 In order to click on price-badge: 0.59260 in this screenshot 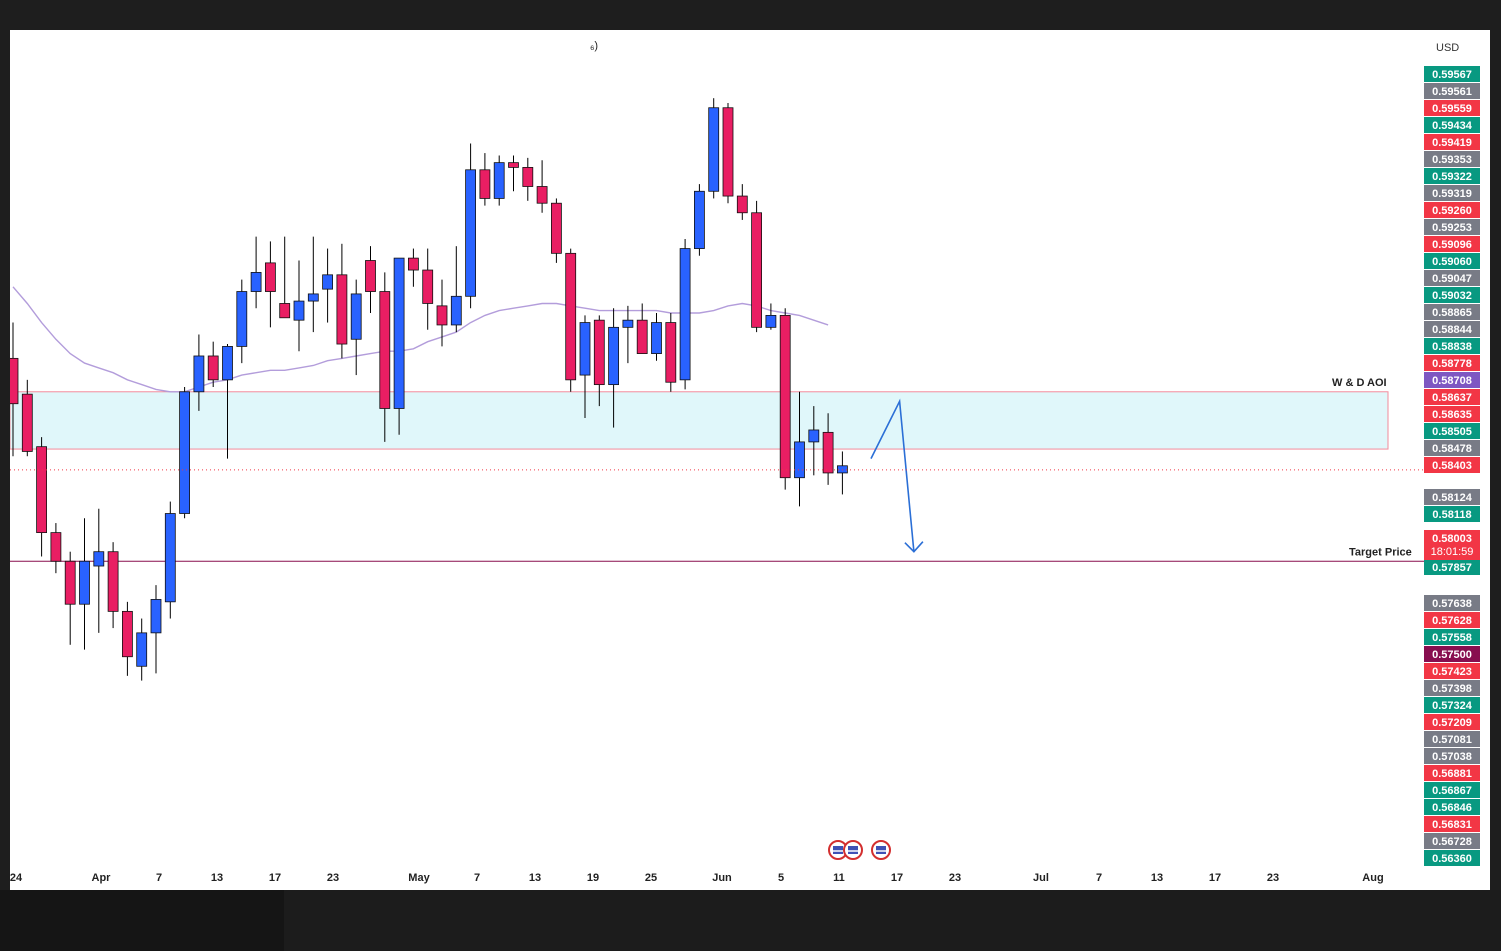, I will do `click(1452, 210)`.